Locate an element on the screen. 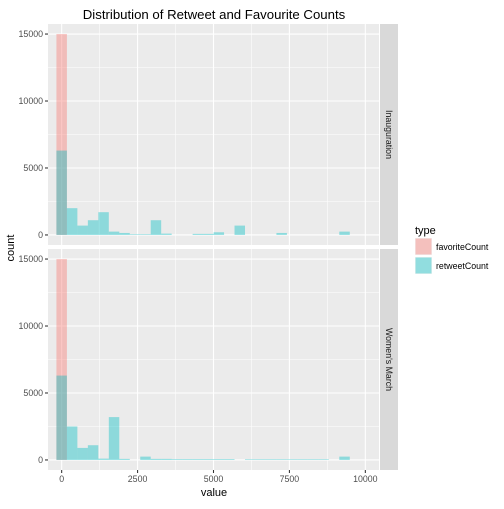  legend-label: retweetCount is located at coordinates (462, 266).